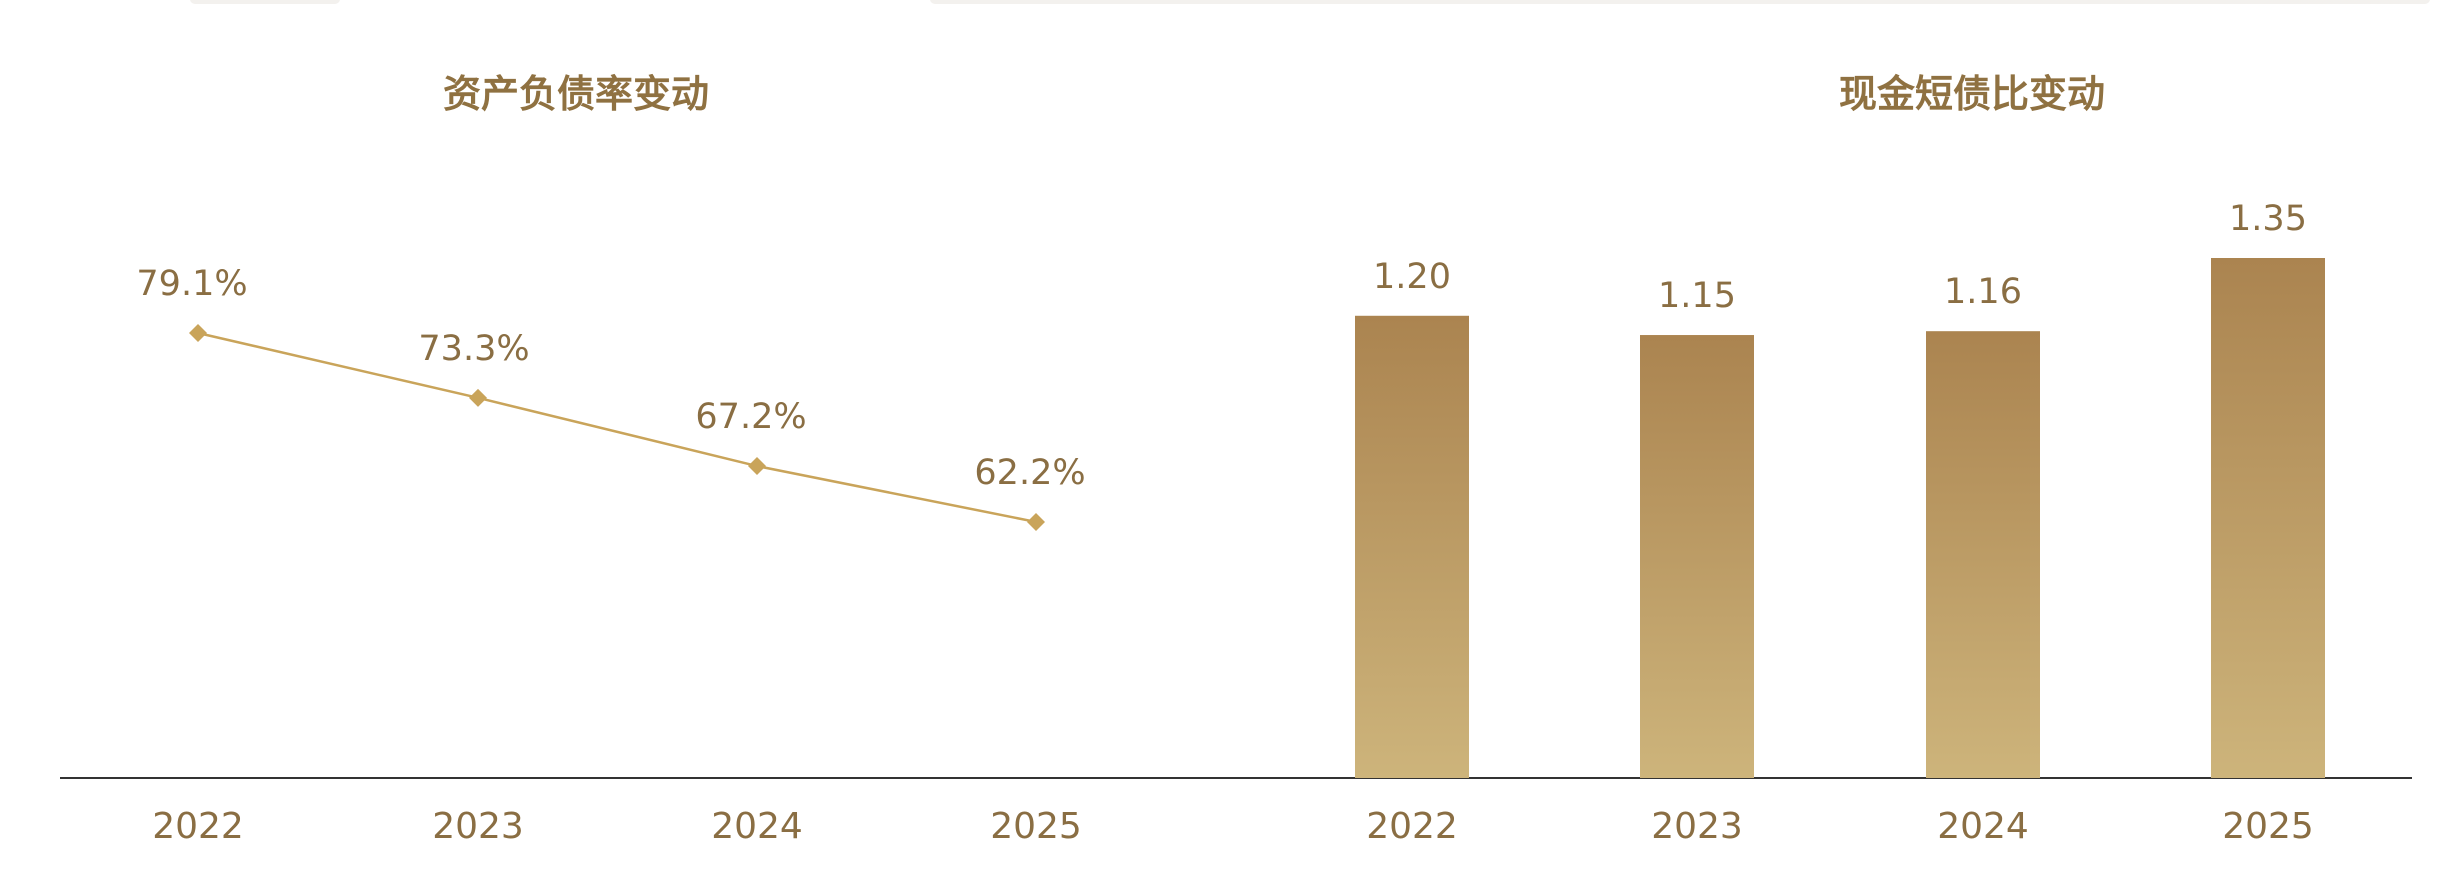 This screenshot has width=2446, height=890. What do you see at coordinates (1412, 546) in the screenshot?
I see `bar-2022` at bounding box center [1412, 546].